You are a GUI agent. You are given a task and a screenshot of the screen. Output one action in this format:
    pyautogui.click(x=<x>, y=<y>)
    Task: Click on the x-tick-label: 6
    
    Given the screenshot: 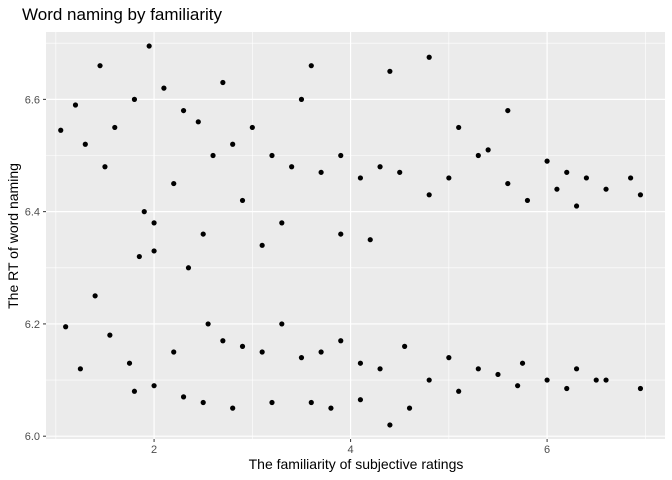 What is the action you would take?
    pyautogui.click(x=547, y=450)
    